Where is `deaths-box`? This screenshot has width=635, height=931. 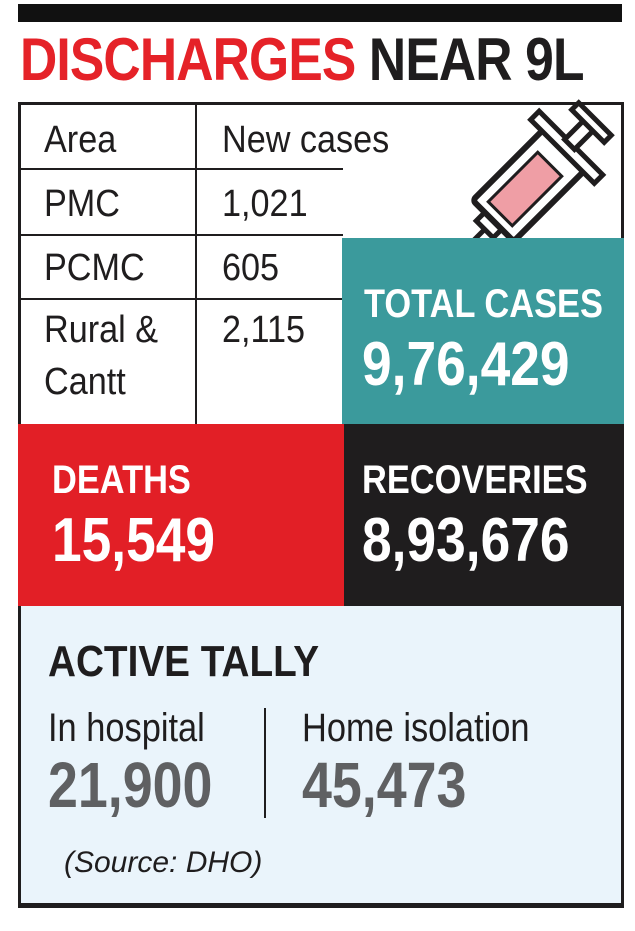 deaths-box is located at coordinates (181, 515).